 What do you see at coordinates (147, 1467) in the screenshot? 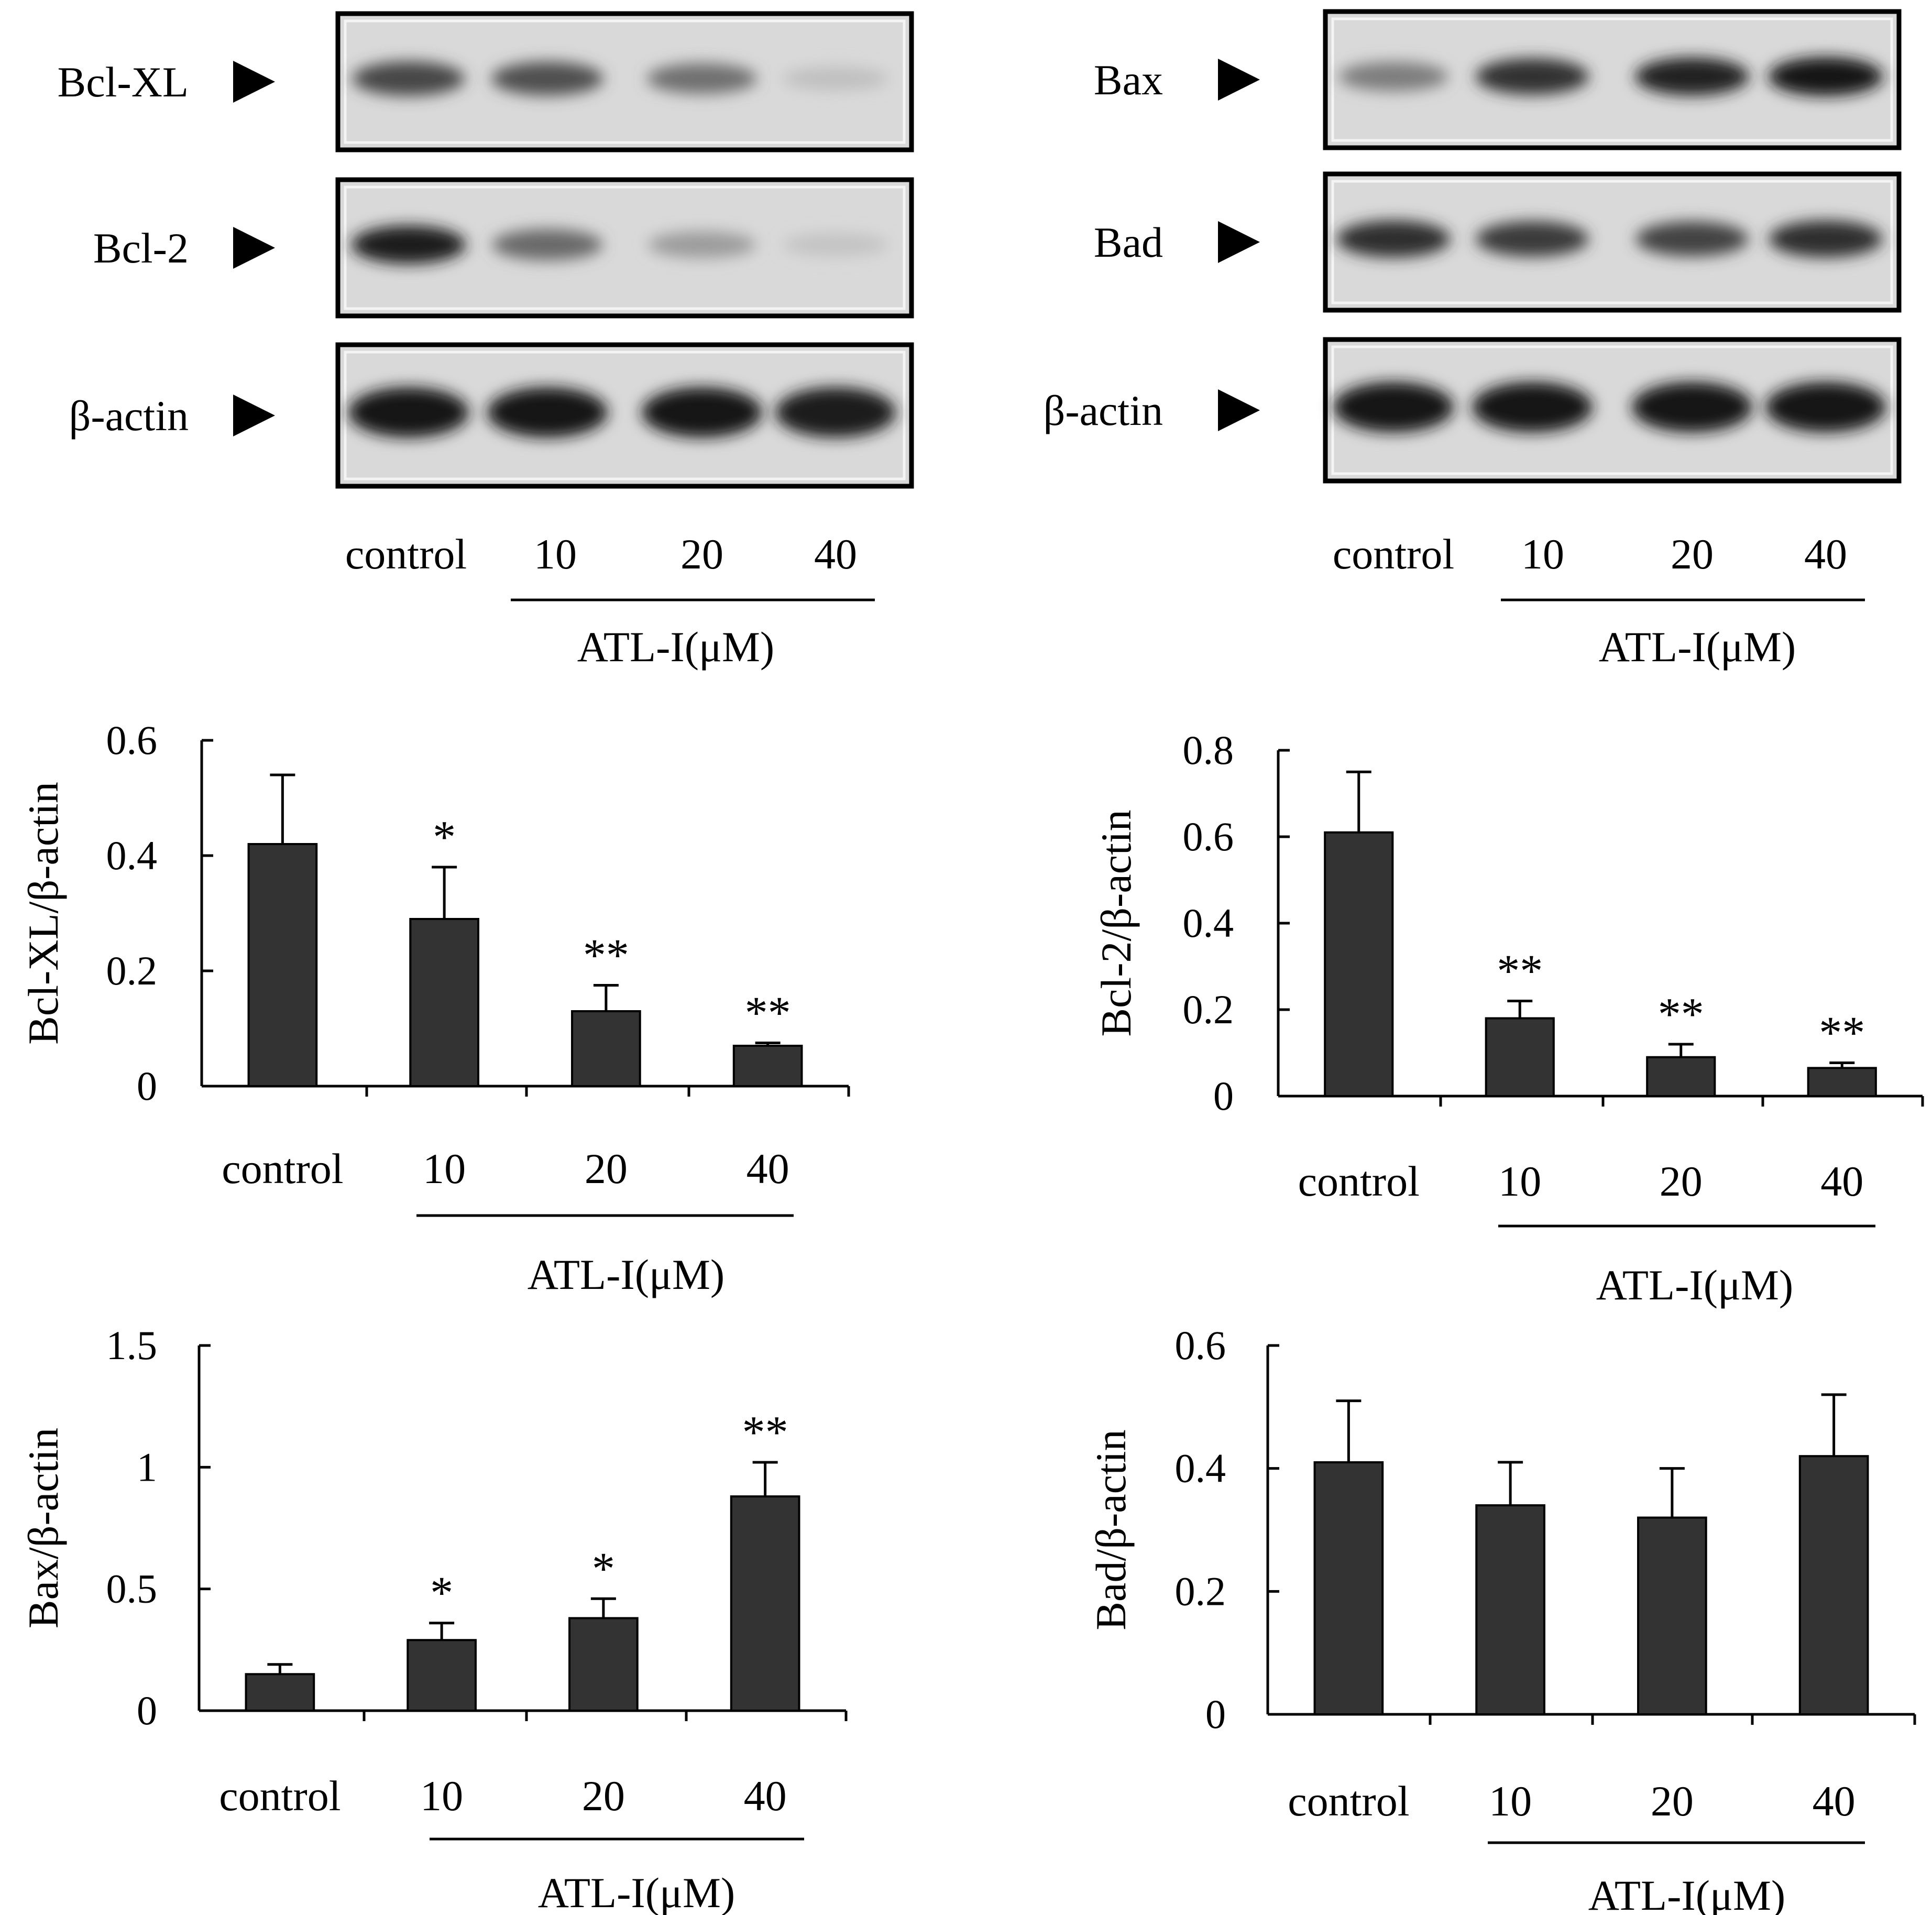
I see `y-tick-label: 1` at bounding box center [147, 1467].